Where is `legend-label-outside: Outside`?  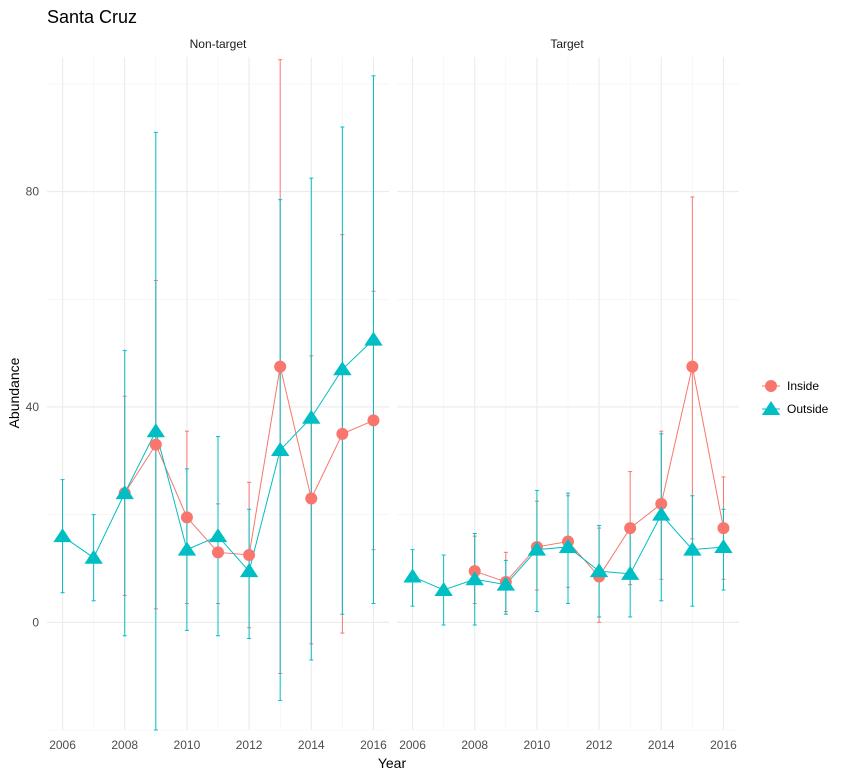 legend-label-outside: Outside is located at coordinates (808, 409).